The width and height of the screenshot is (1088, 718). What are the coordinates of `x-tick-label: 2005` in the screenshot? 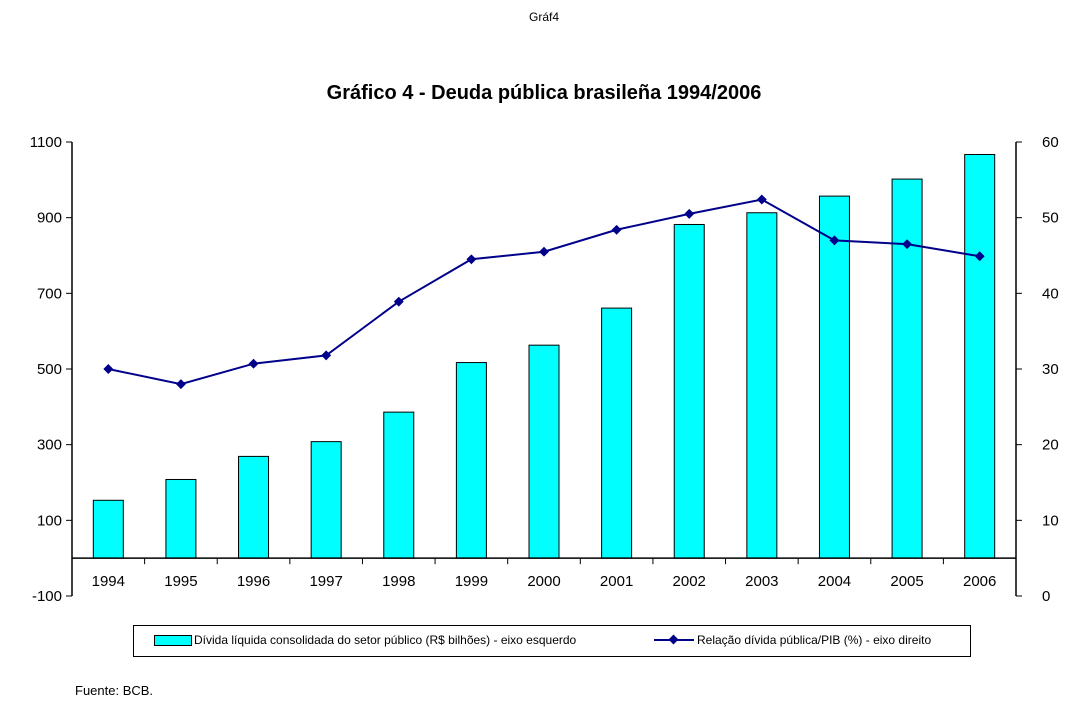 It's located at (906, 581).